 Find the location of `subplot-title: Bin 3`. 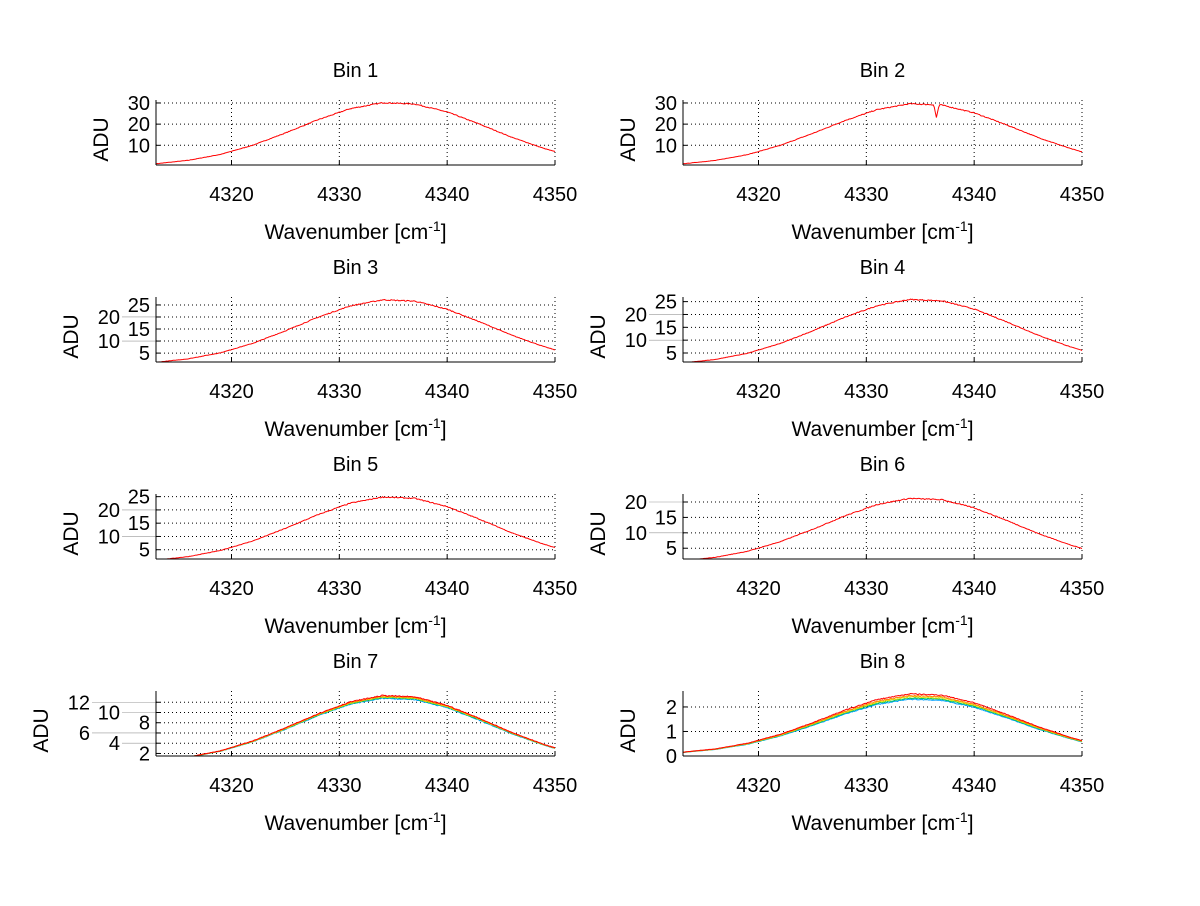

subplot-title: Bin 3 is located at coordinates (356, 268).